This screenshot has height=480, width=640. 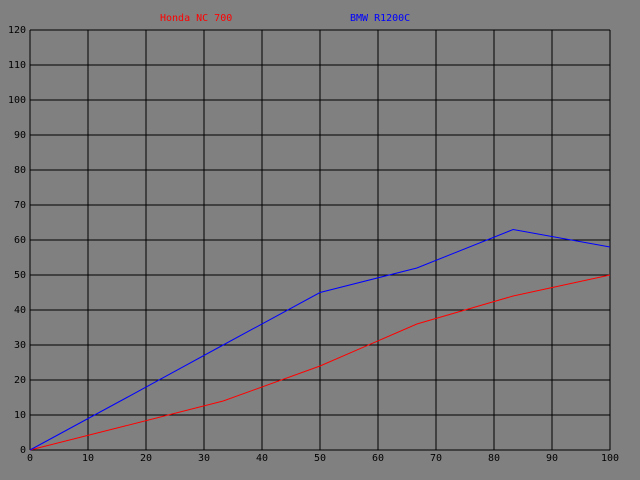 I want to click on y-tick-label: 20, so click(x=20, y=380).